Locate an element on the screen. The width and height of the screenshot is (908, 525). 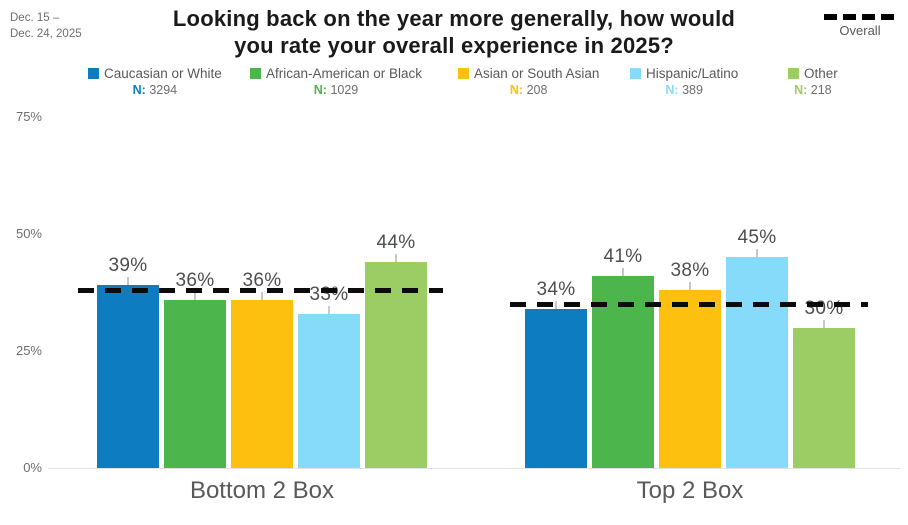
legend-item-other: Other N: 218 is located at coordinates (813, 81).